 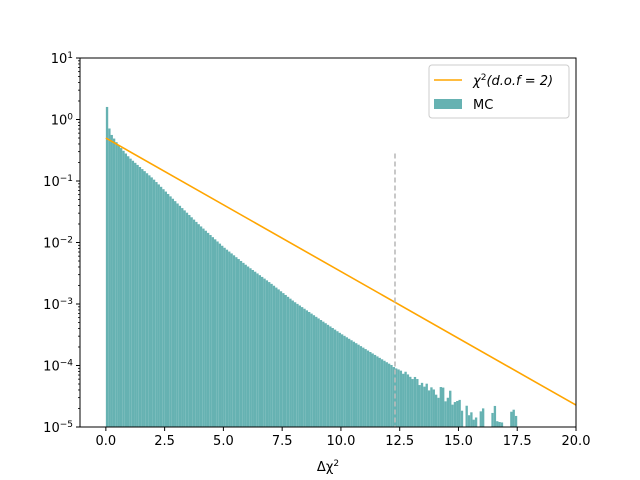 I want to click on legend-line-label-chi: χ, so click(x=477, y=81).